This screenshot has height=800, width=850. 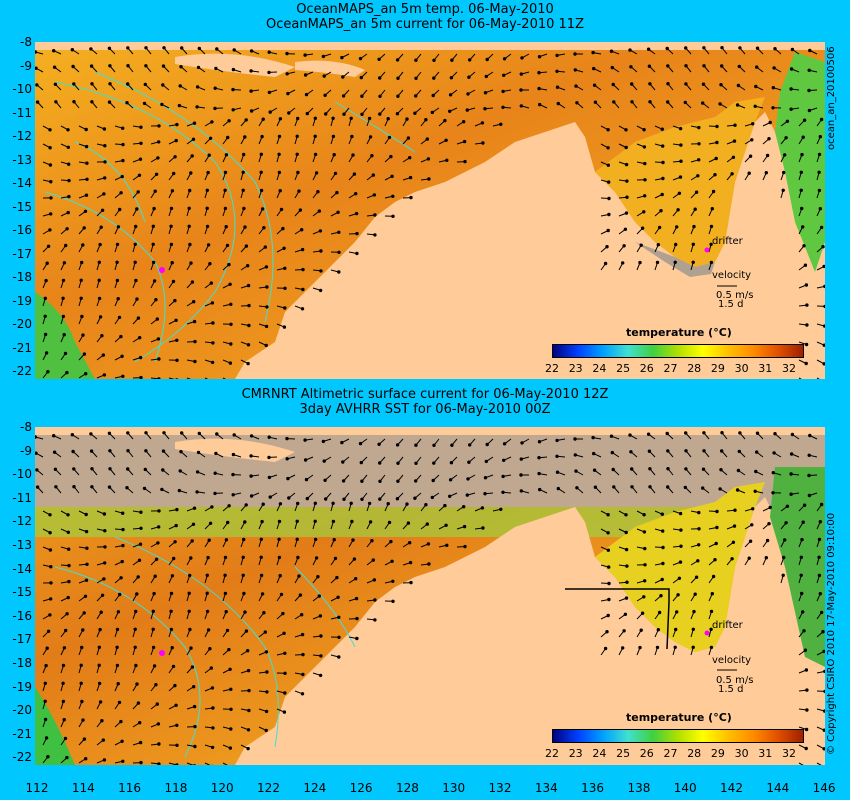 What do you see at coordinates (361, 788) in the screenshot?
I see `x-axis-label: 126` at bounding box center [361, 788].